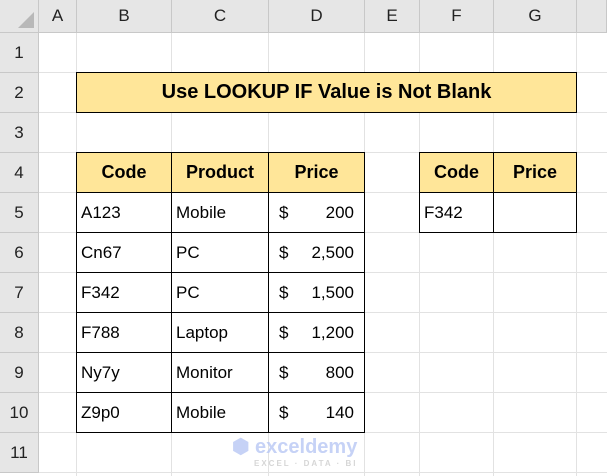  Describe the element at coordinates (124, 372) in the screenshot. I see `code-cell: Ny7y` at that location.